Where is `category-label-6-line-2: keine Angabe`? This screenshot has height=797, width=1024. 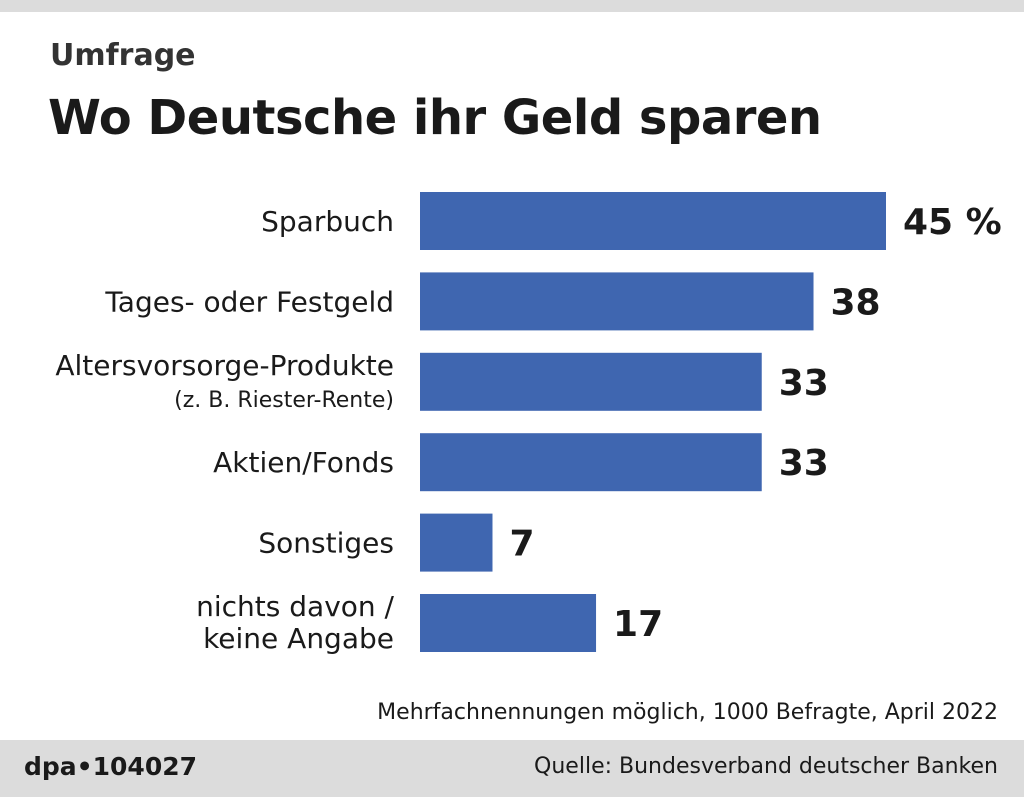
category-label-6-line-2: keine Angabe is located at coordinates (298, 638).